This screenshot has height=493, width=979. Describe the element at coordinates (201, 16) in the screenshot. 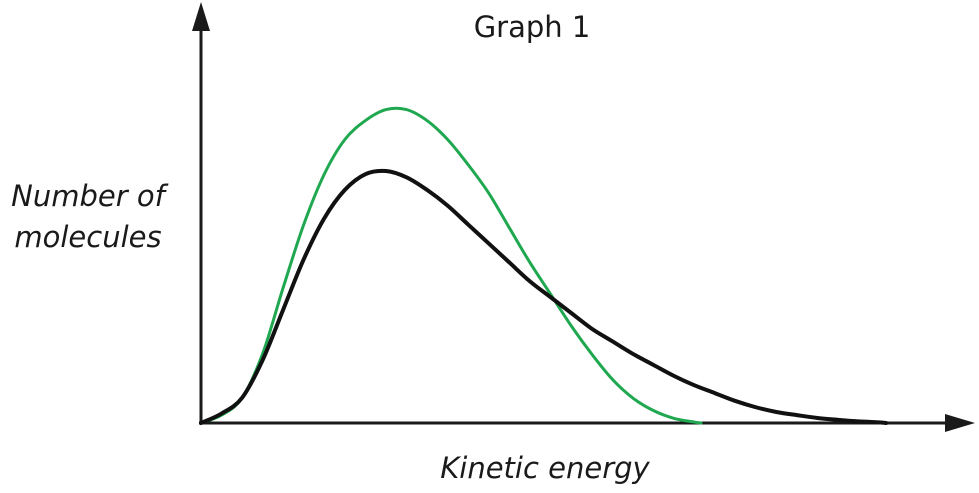

I see `y-axis-arrowhead` at that location.